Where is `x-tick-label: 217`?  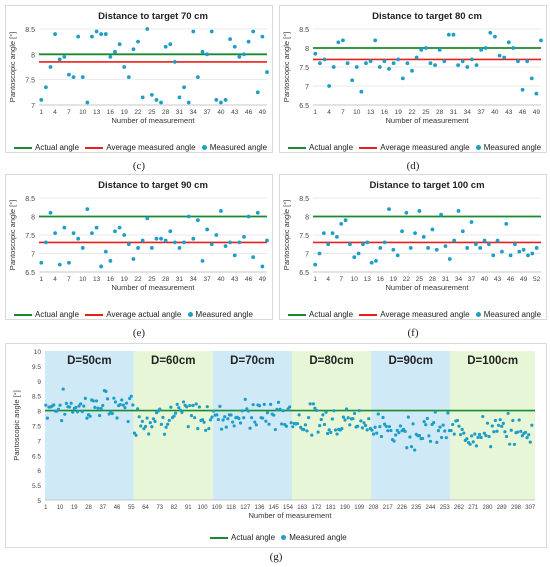 x-tick-label: 217 is located at coordinates (388, 508).